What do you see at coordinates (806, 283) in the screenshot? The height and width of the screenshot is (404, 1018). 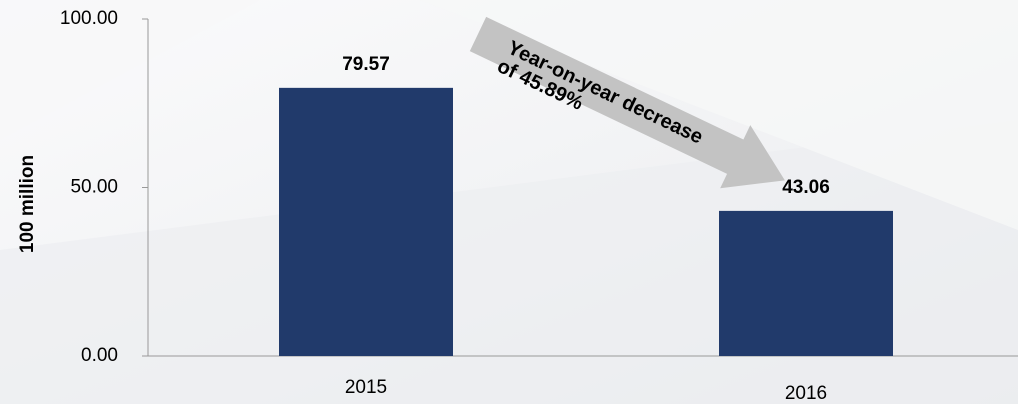 I see `bar-2016` at bounding box center [806, 283].